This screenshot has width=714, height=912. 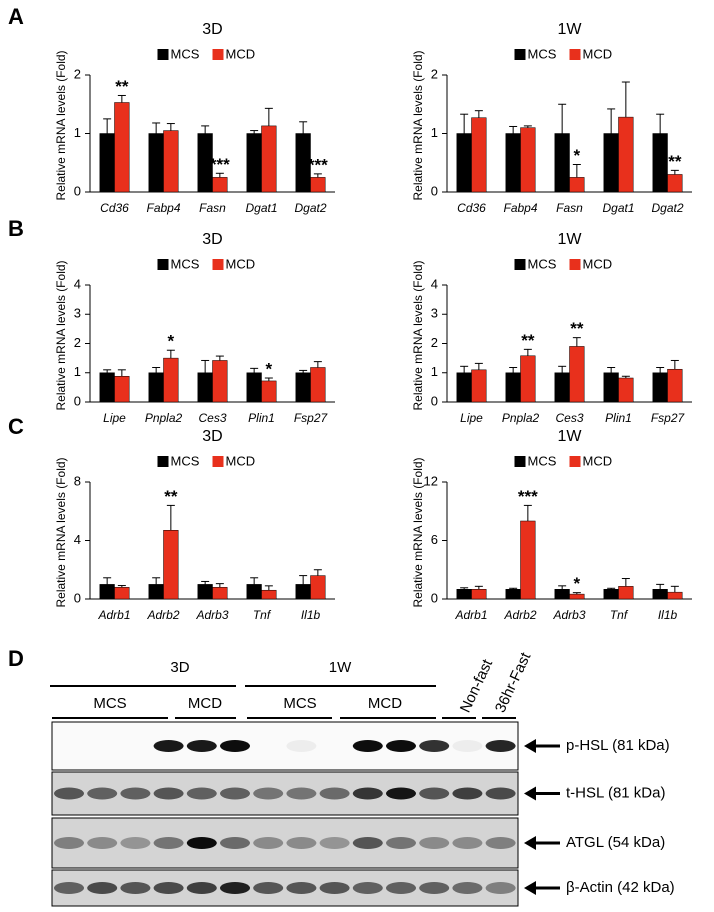 What do you see at coordinates (521, 418) in the screenshot?
I see `x-tick-label: Pnpla2` at bounding box center [521, 418].